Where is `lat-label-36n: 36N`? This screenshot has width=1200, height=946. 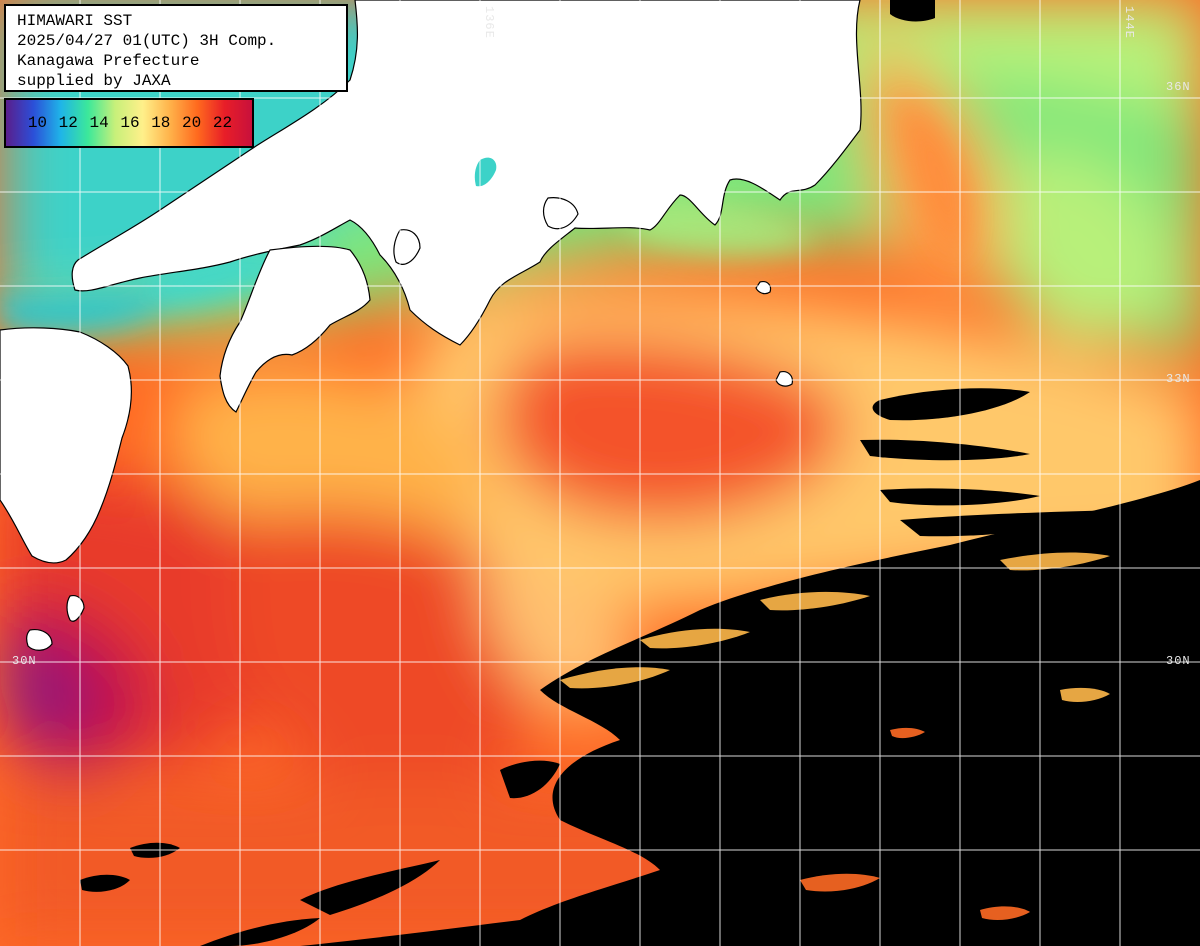 lat-label-36n: 36N is located at coordinates (1178, 87).